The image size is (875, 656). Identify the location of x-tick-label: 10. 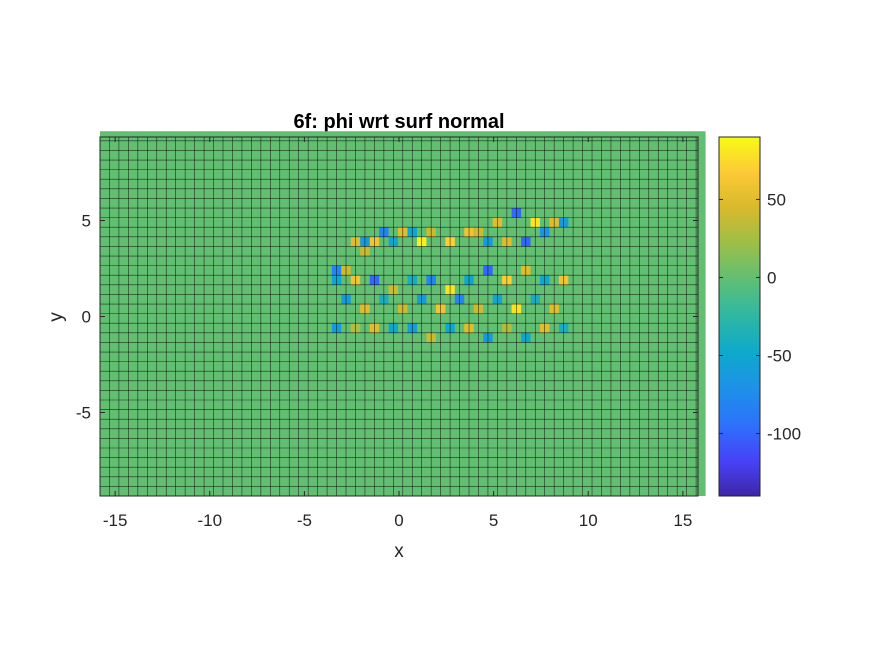
(588, 520).